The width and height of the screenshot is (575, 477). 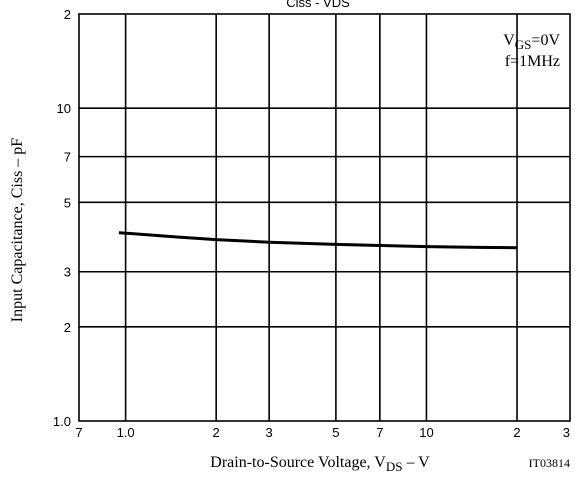 I want to click on y-tick-label: 10, so click(x=64, y=108).